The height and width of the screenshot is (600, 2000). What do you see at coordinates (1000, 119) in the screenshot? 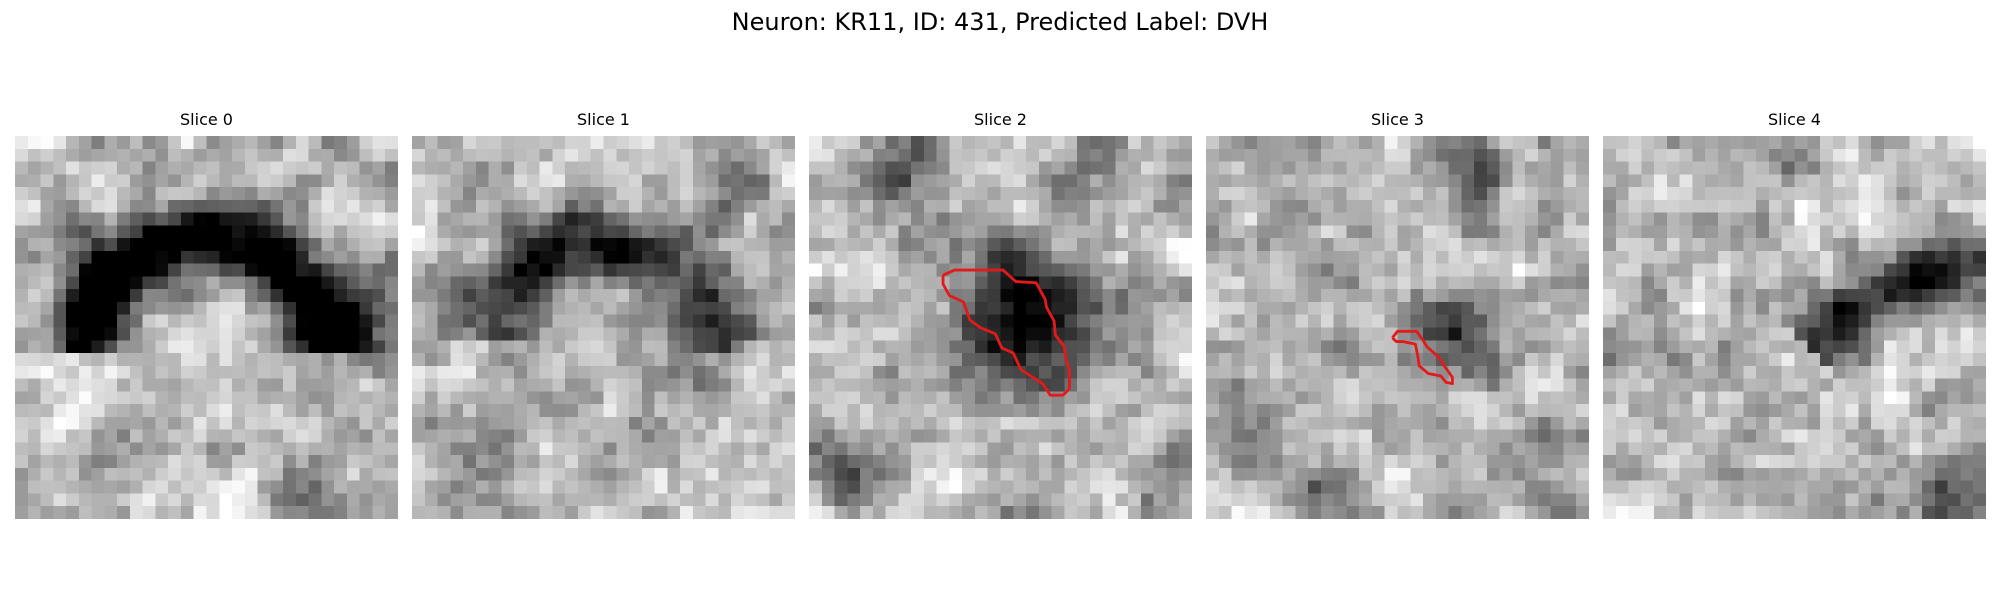
I see `slice-title: Slice 2` at bounding box center [1000, 119].